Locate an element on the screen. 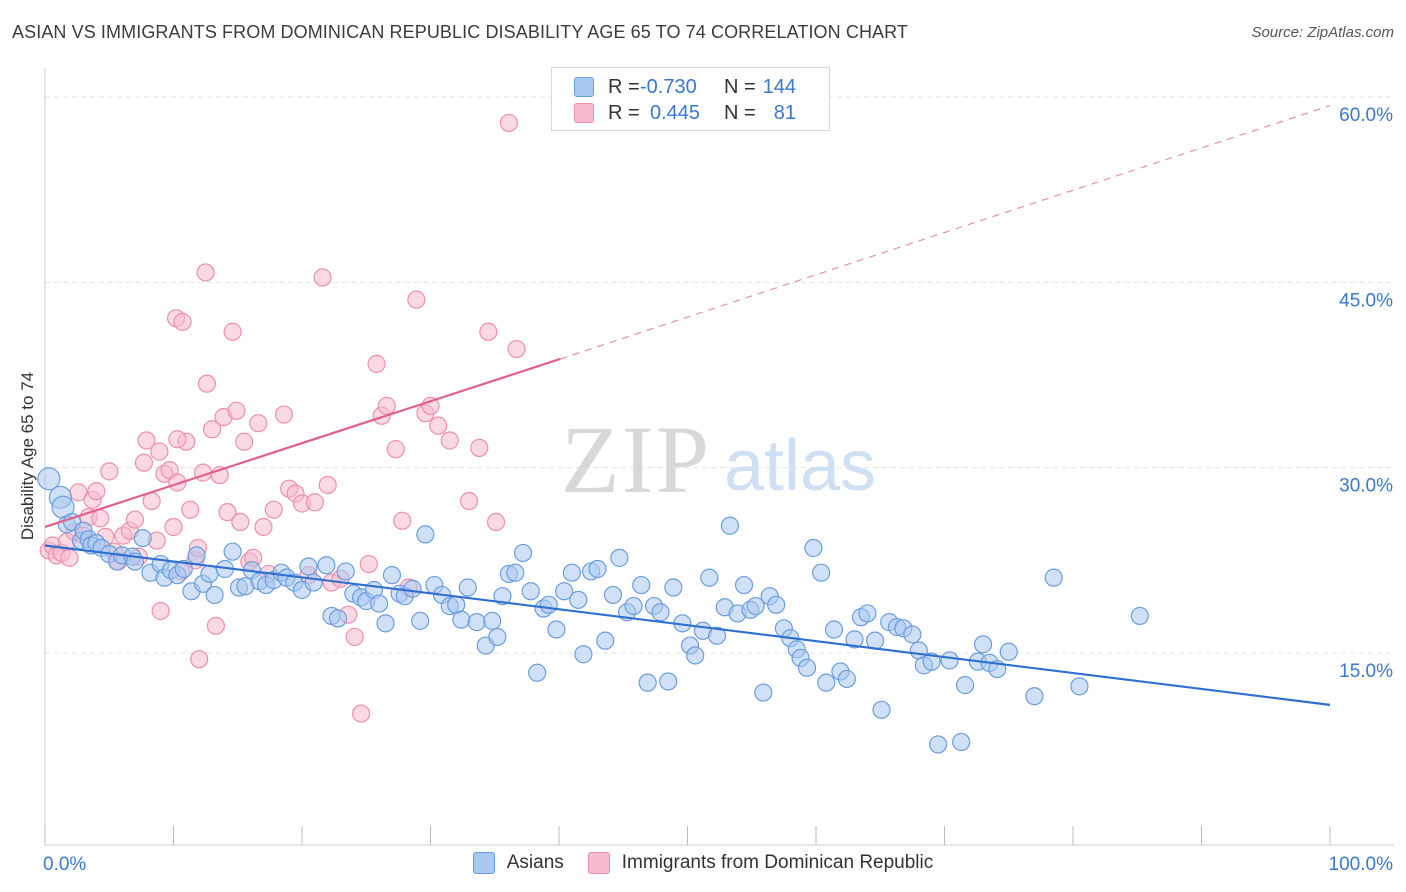 The image size is (1406, 892). legend-n-label: N = is located at coordinates (740, 86).